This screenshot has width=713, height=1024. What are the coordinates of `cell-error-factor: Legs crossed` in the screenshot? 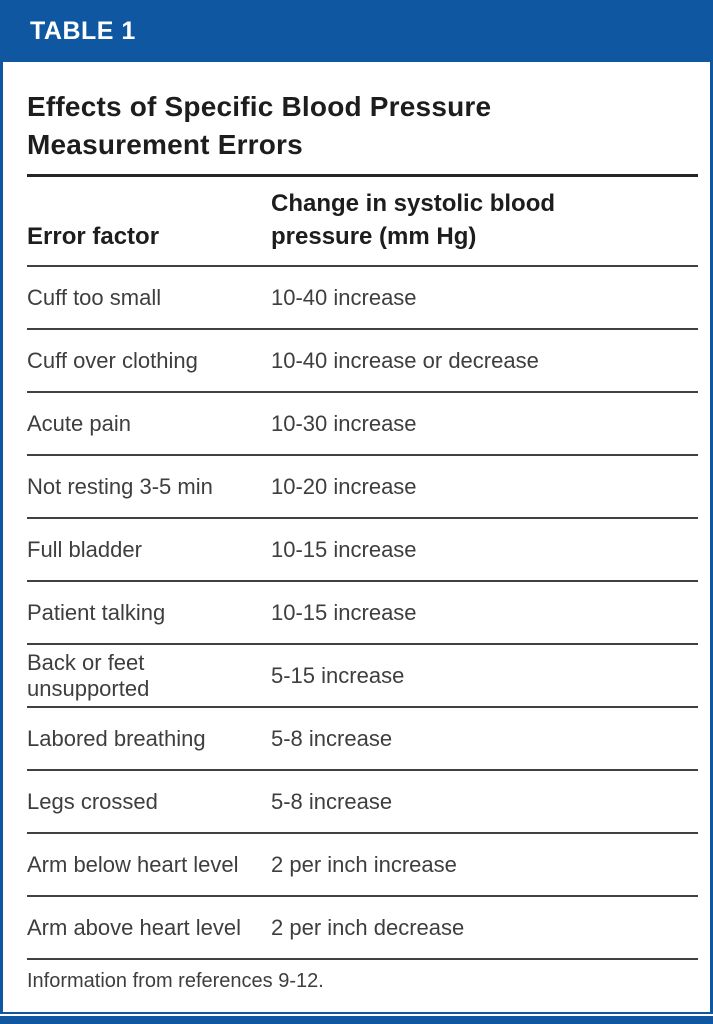 It's located at (92, 801).